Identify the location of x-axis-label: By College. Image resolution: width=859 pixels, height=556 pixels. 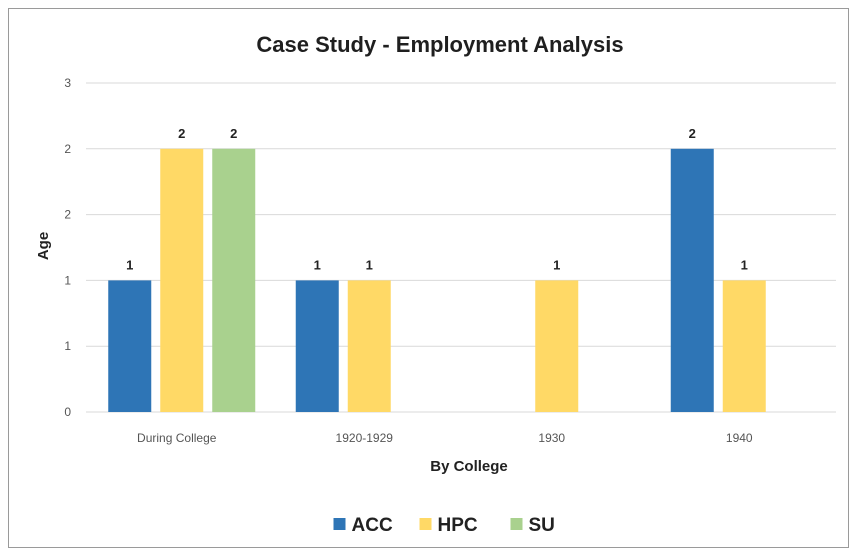
(469, 466).